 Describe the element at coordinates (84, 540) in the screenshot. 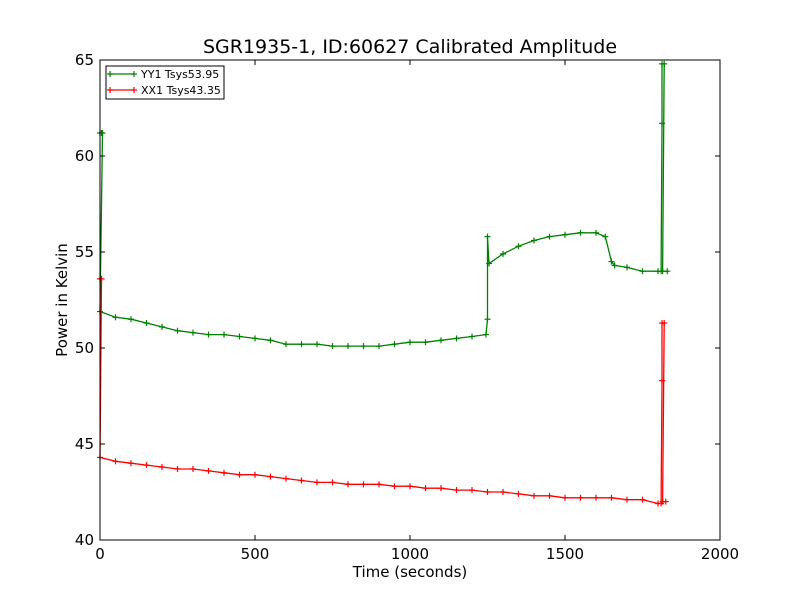

I see `y-tick-label-0: 40` at that location.